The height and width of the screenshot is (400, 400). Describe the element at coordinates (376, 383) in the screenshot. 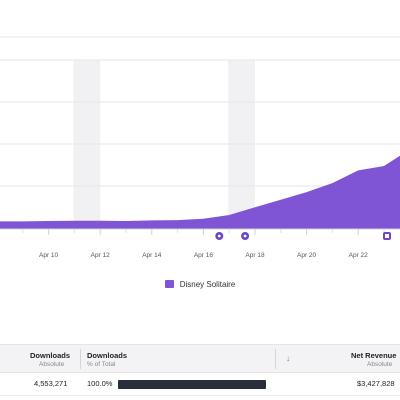

I see `cell-net-revenue: $3,427,828` at that location.